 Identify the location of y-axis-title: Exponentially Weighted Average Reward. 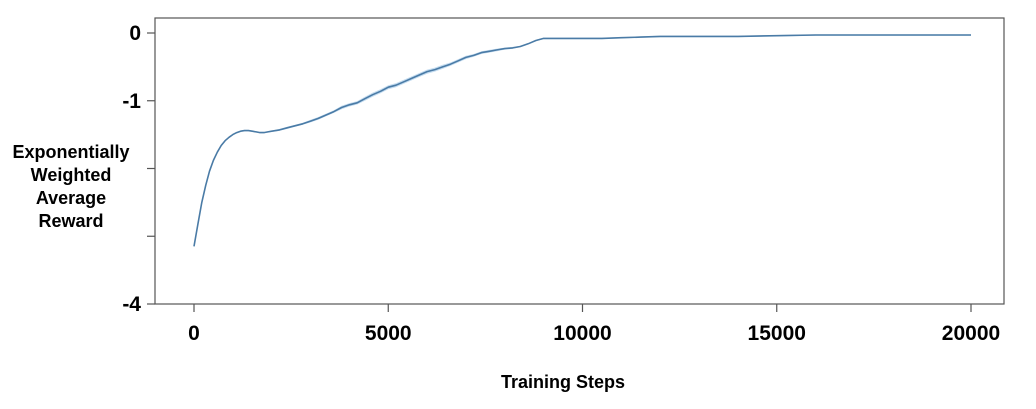
(70, 186).